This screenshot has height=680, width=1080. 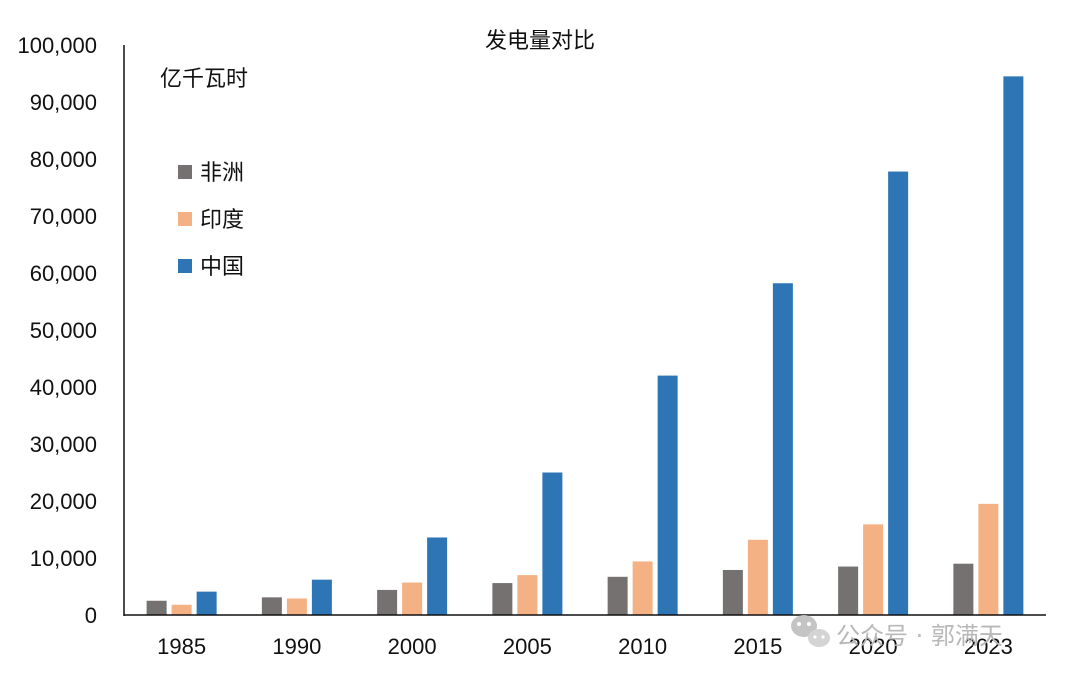 I want to click on y-tick-label: 40,000, so click(x=63, y=387).